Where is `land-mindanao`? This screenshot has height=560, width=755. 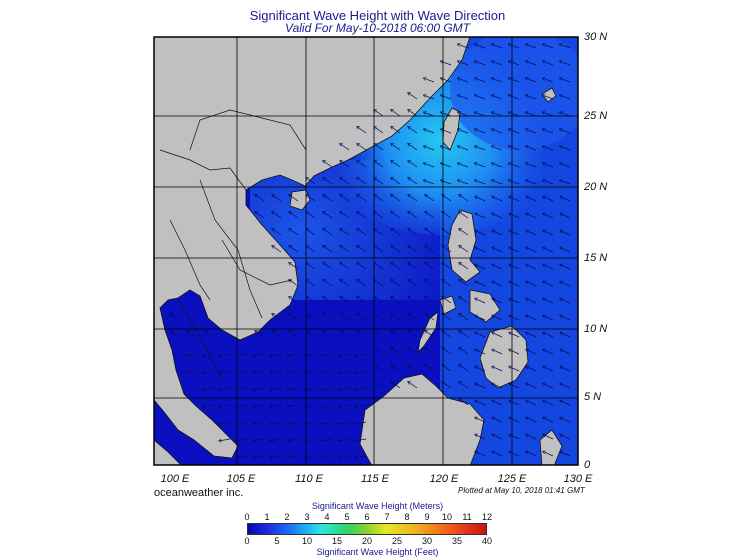 land-mindanao is located at coordinates (504, 357).